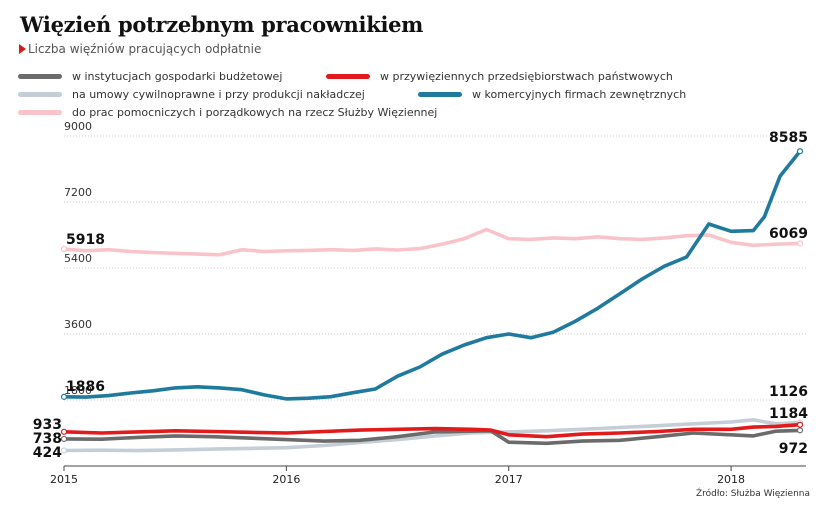 The height and width of the screenshot is (520, 830). What do you see at coordinates (752, 494) in the screenshot?
I see `source-note: Źródło: Służba Więzienna` at bounding box center [752, 494].